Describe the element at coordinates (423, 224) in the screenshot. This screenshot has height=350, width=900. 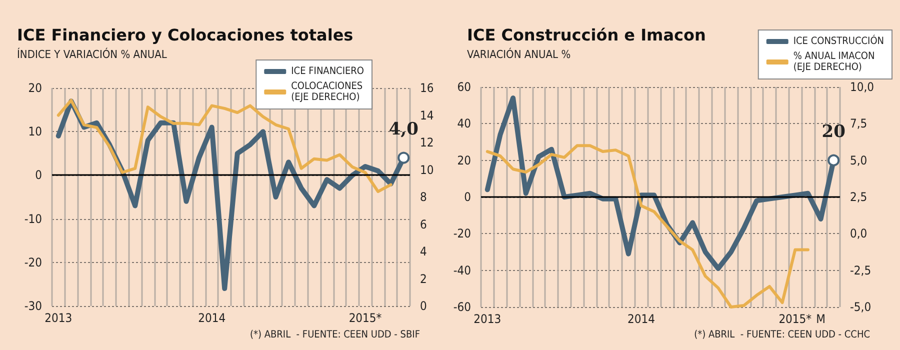
I see `y2-tick-label: 6` at that location.